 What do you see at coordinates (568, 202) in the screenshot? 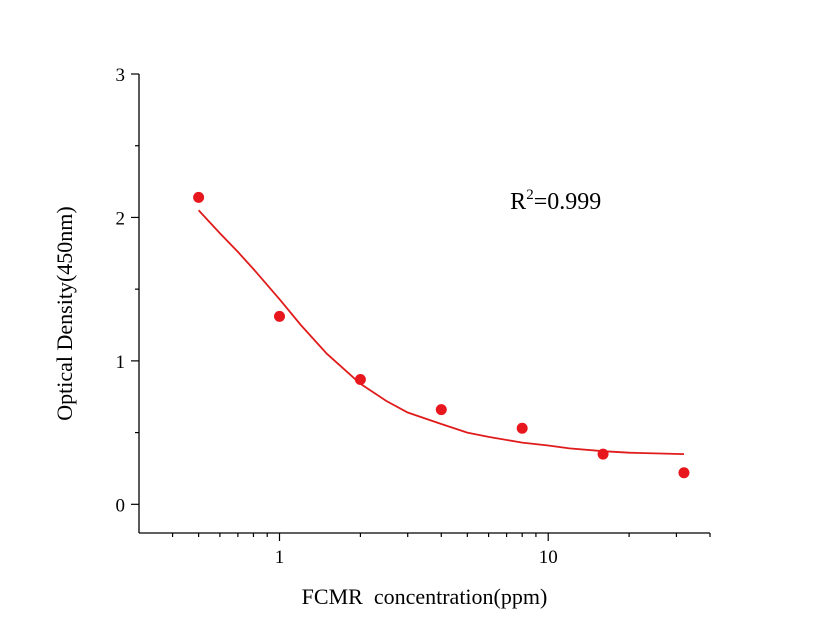
I see `annotation-rest: =0.999` at bounding box center [568, 202].